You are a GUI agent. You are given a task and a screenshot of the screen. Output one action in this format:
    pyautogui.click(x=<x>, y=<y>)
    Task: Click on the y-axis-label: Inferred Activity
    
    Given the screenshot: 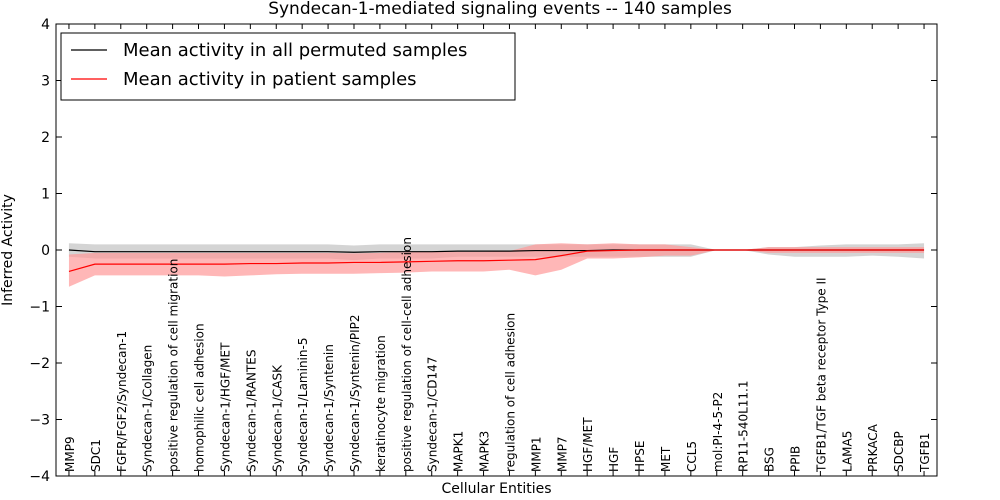 What is the action you would take?
    pyautogui.click(x=8, y=250)
    